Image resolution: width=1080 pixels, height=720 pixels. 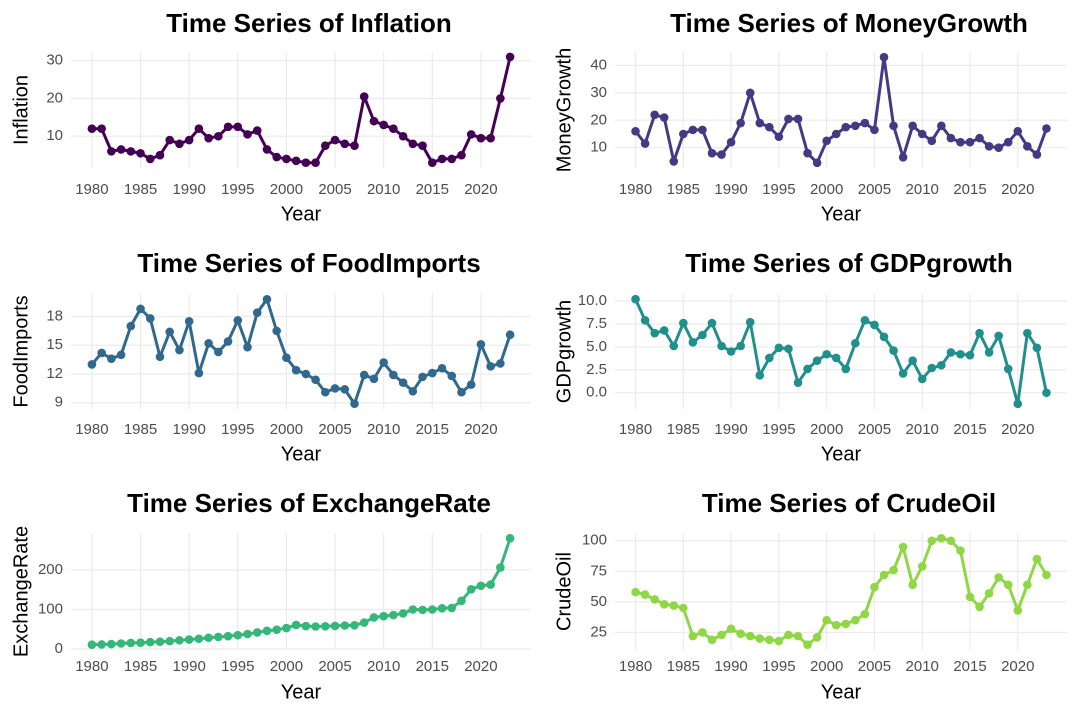 What do you see at coordinates (286, 189) in the screenshot?
I see `x-tick-label: 2000` at bounding box center [286, 189].